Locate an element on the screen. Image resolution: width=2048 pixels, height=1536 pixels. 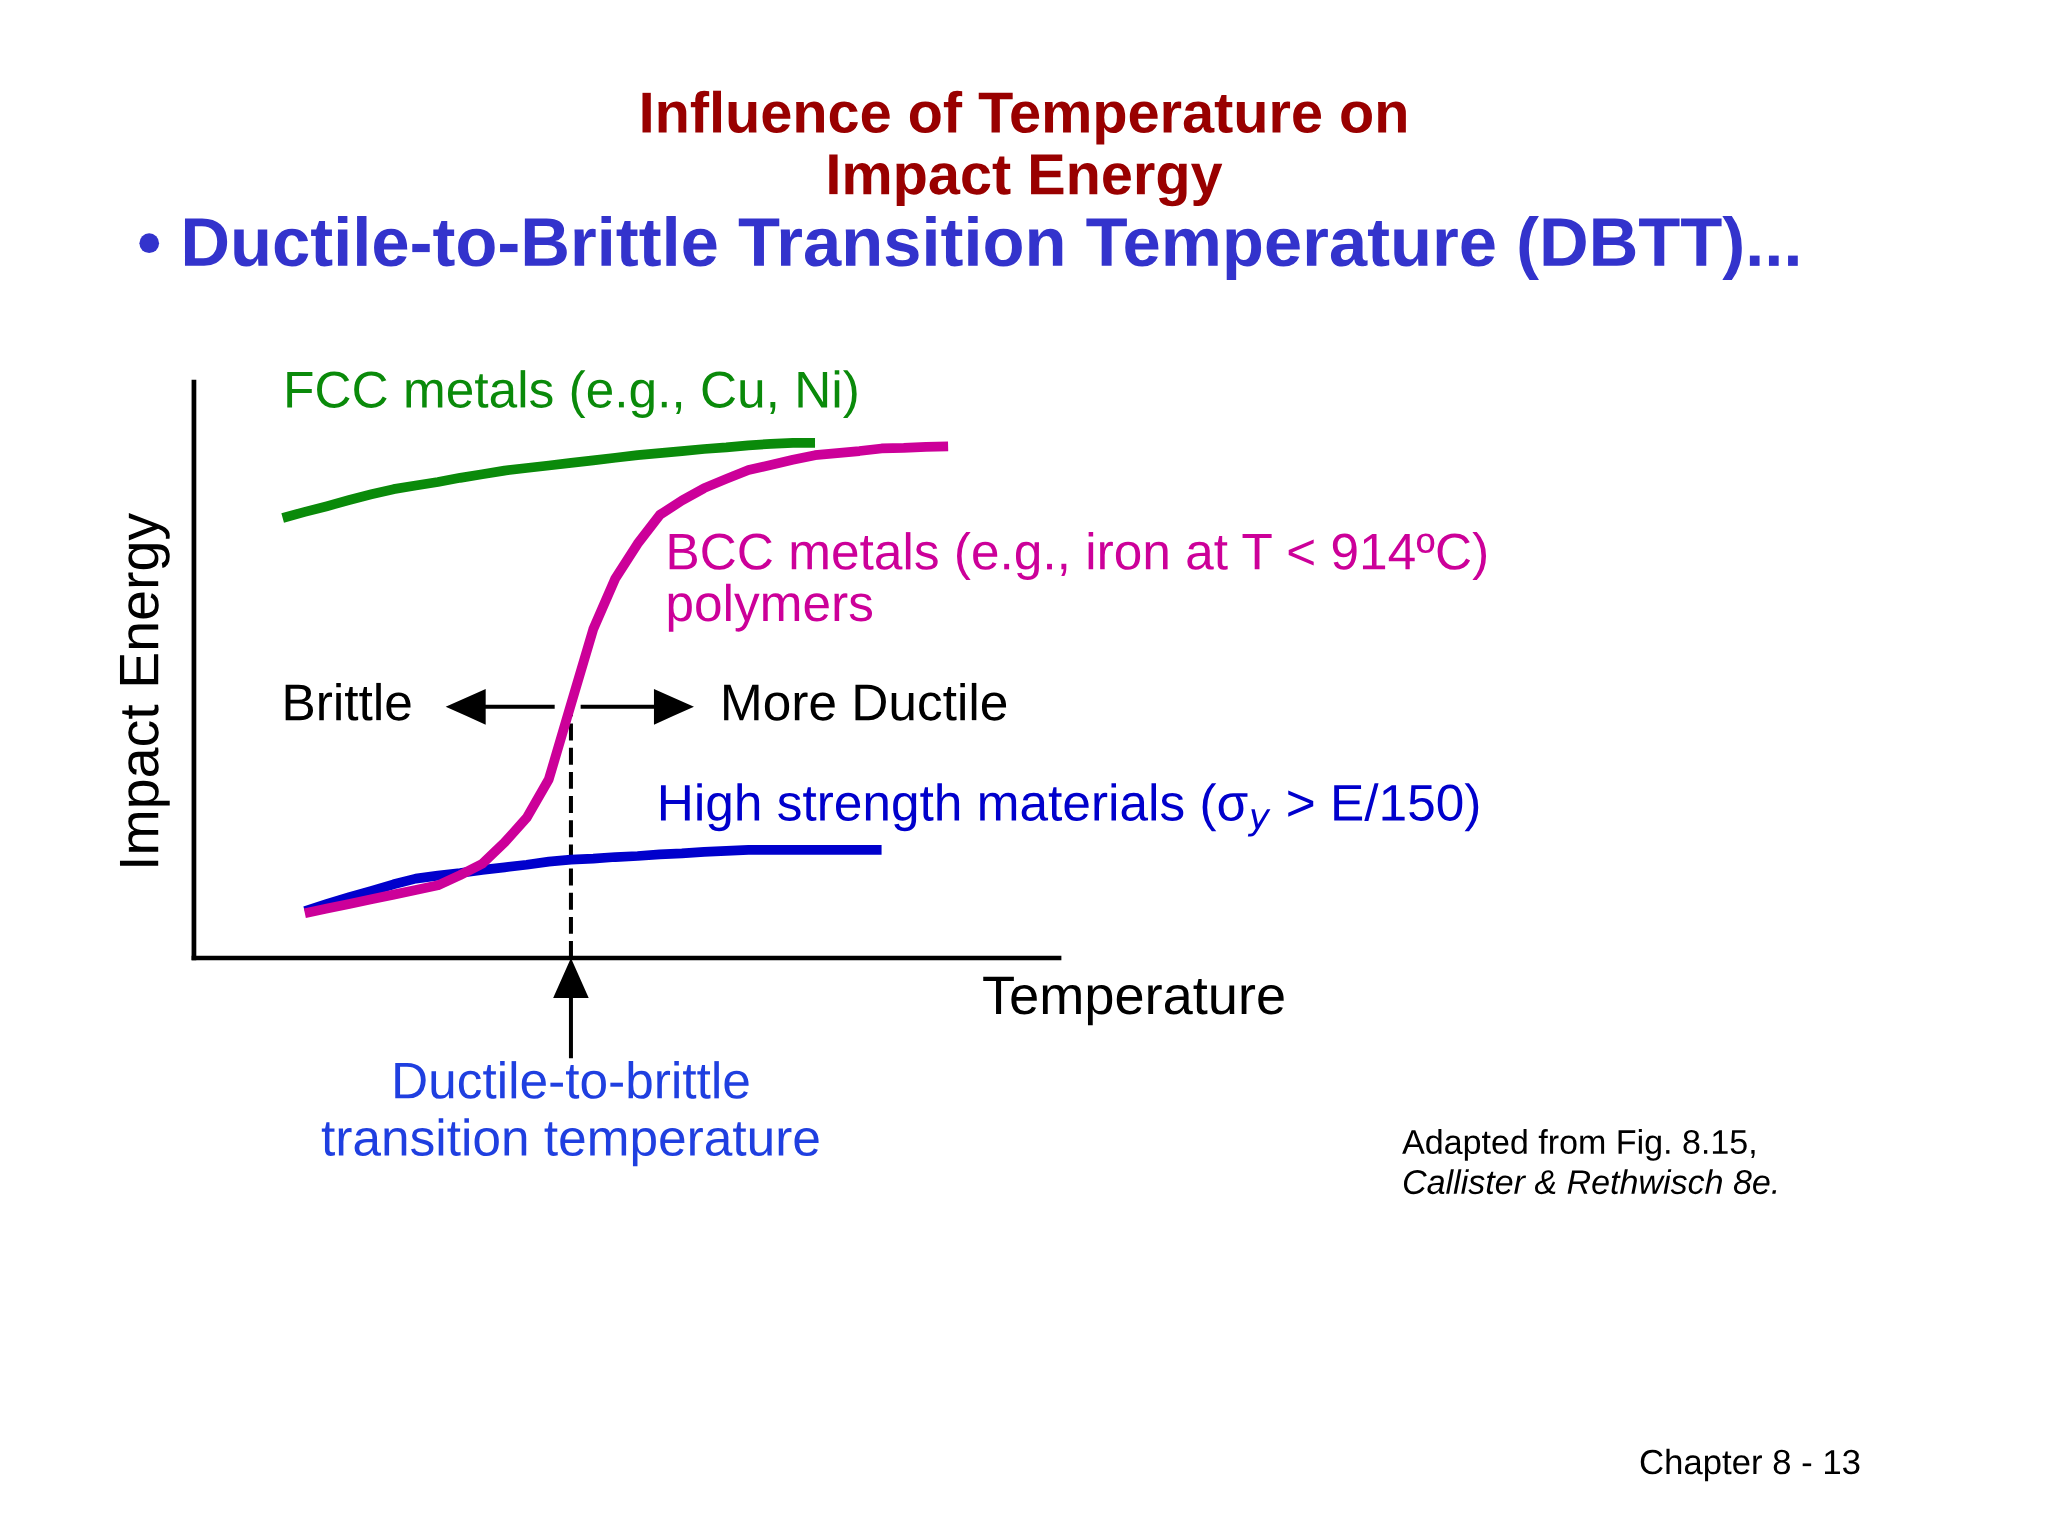
text: Callister & Rethwisch 8e. is located at coordinates (1590, 1182).